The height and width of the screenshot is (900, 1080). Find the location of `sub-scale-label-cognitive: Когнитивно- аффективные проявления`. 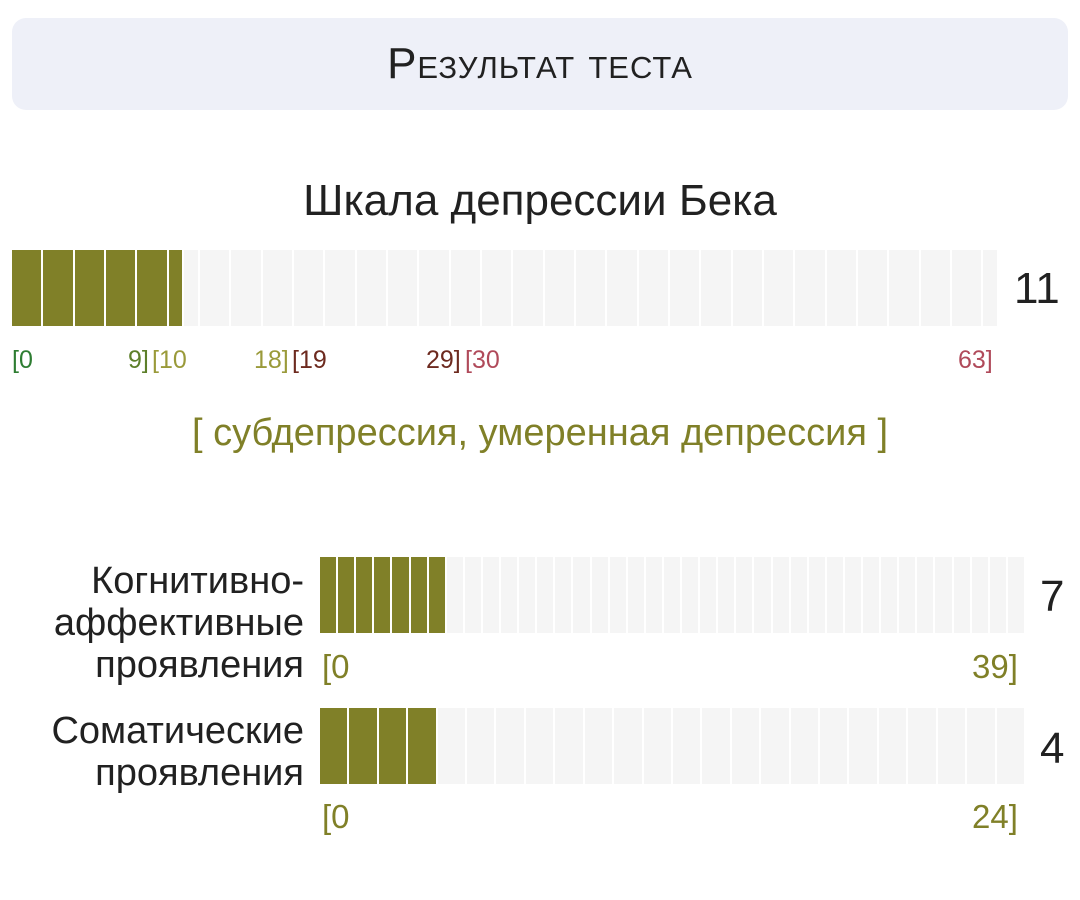

sub-scale-label-cognitive: Когнитивно- аффективные проявления is located at coordinates (179, 623).